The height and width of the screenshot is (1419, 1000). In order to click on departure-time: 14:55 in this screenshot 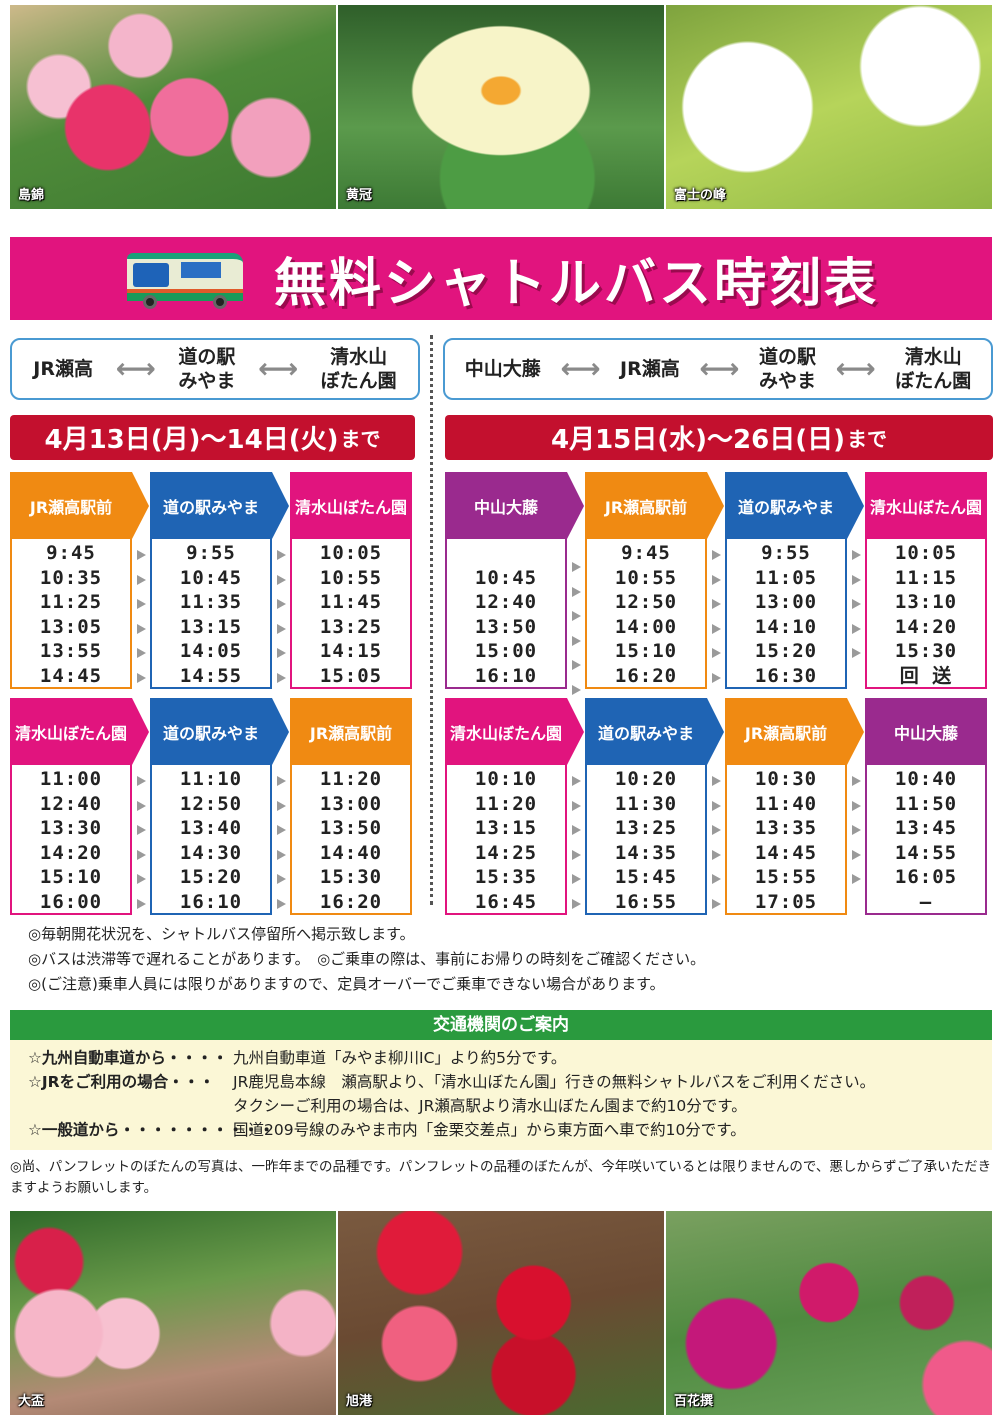, I will do `click(926, 852)`.